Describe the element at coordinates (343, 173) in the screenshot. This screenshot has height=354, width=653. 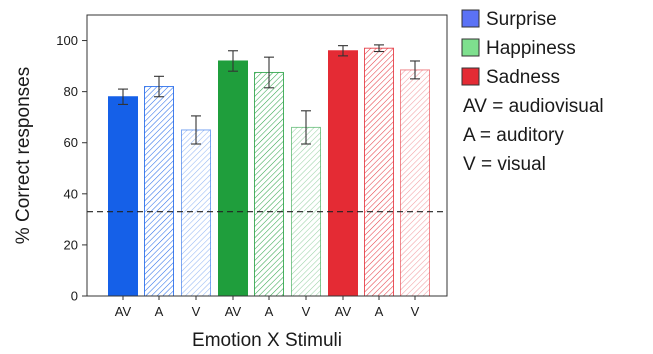
I see `bar-sadness-av` at that location.